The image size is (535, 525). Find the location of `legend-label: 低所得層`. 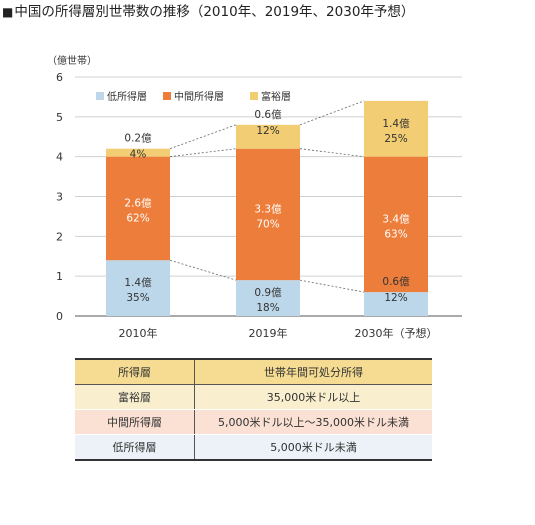

legend-label: 低所得層 is located at coordinates (127, 96).